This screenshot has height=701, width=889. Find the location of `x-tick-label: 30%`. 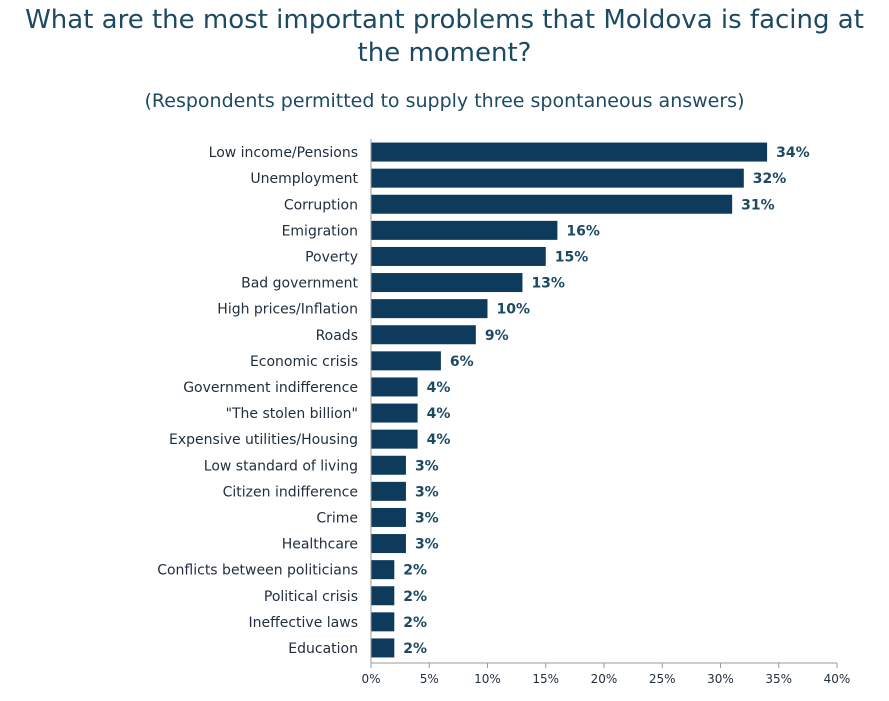

x-tick-label: 30% is located at coordinates (720, 679).